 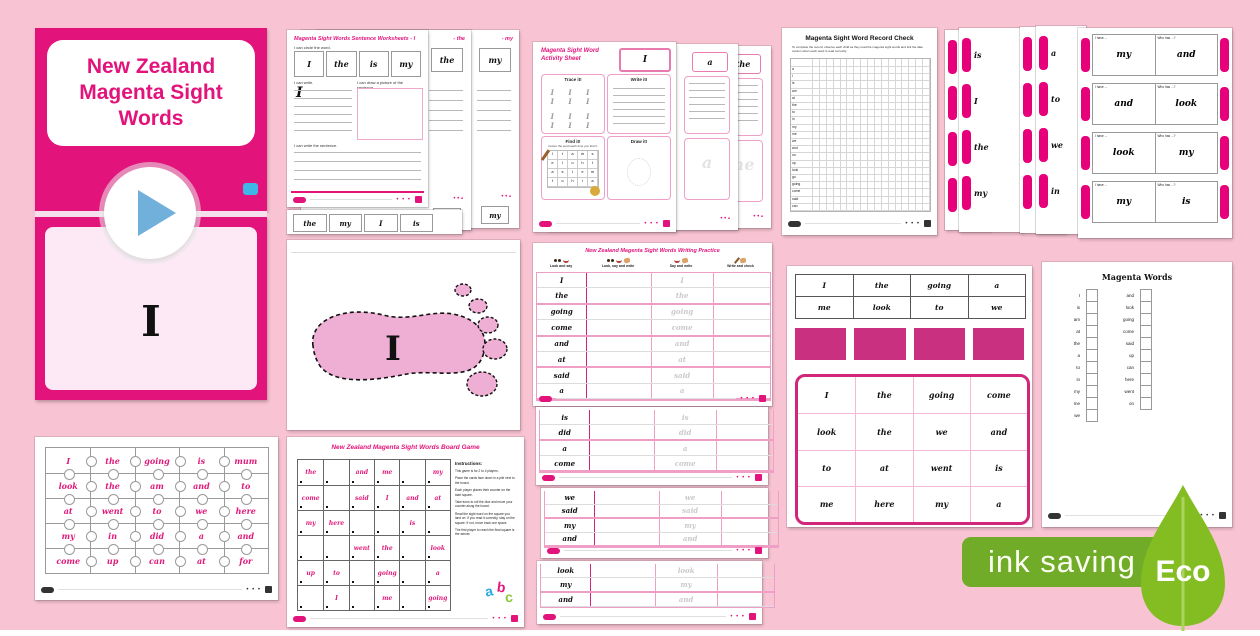 What do you see at coordinates (150, 213) in the screenshot?
I see `play-button` at bounding box center [150, 213].